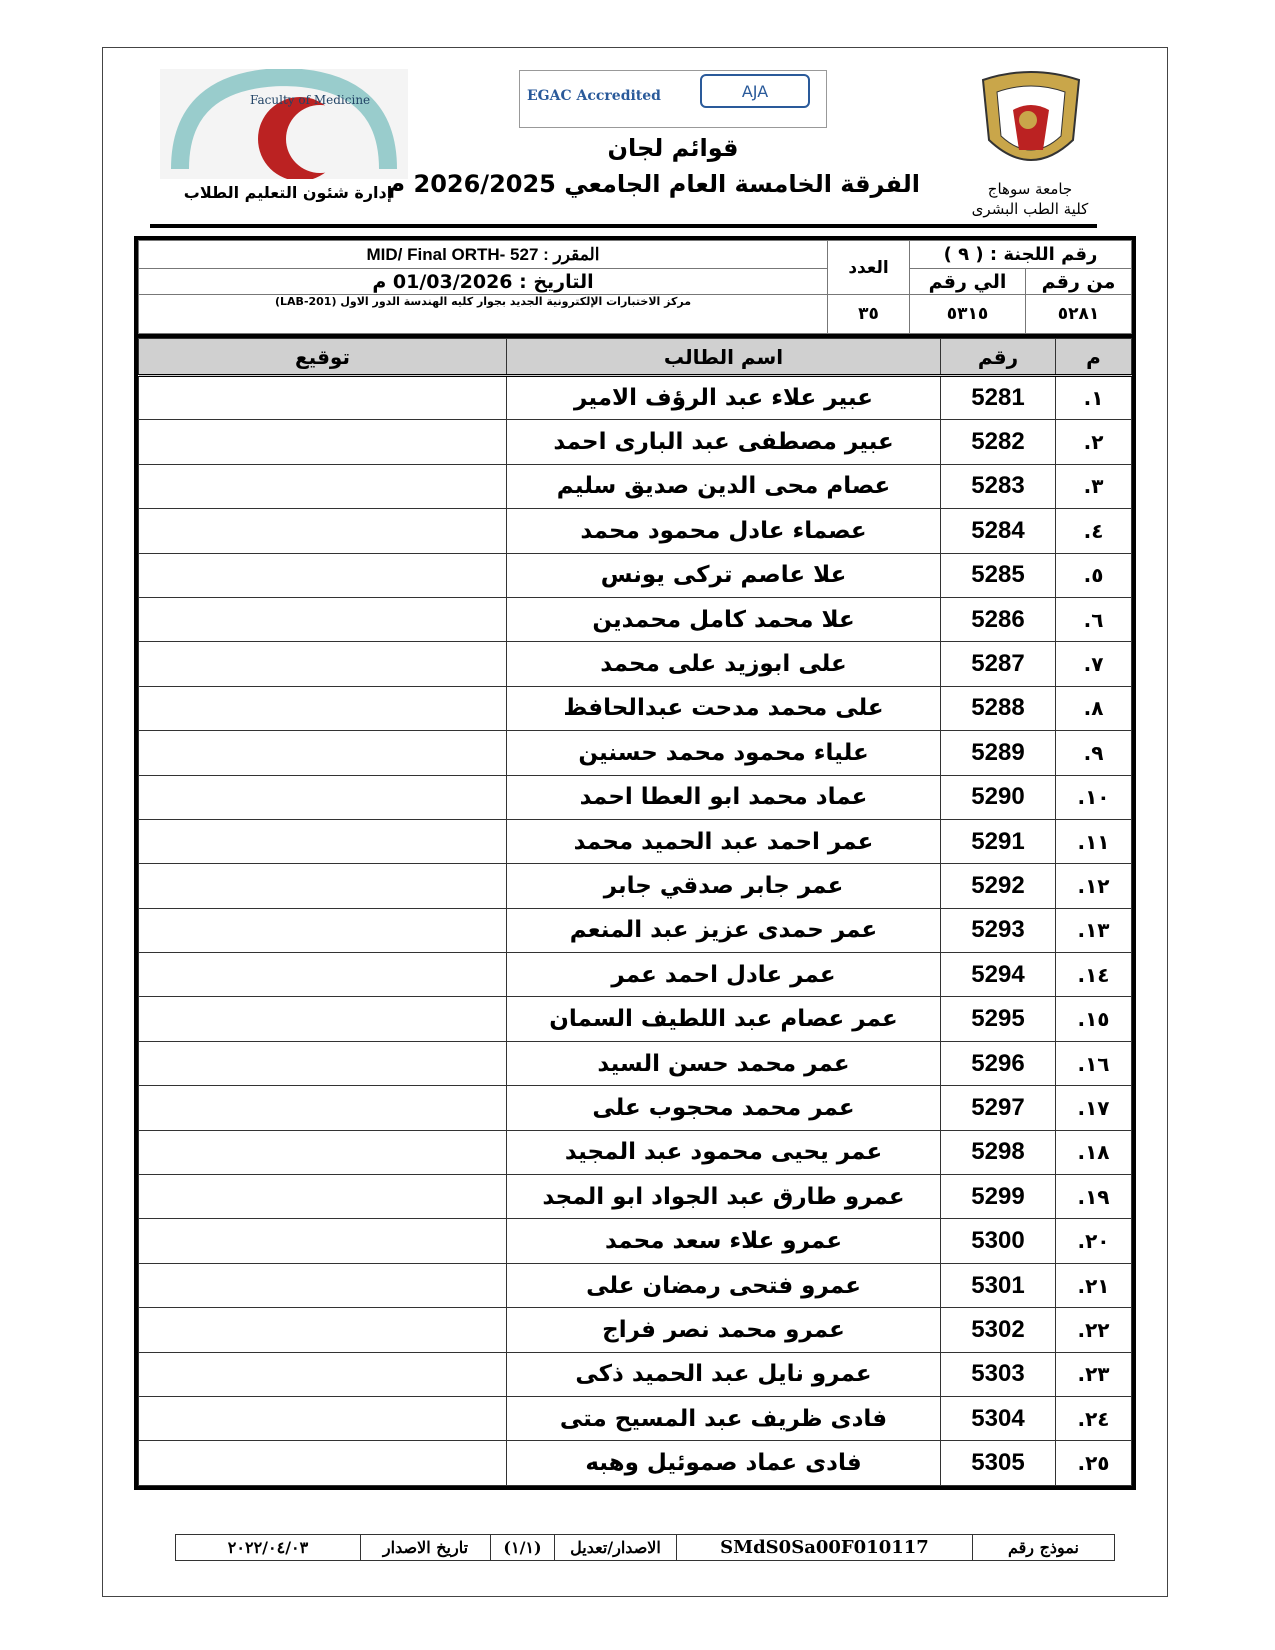  I want to click on student-name: عبير مصطفى عبد البارى احمد, so click(723, 442).